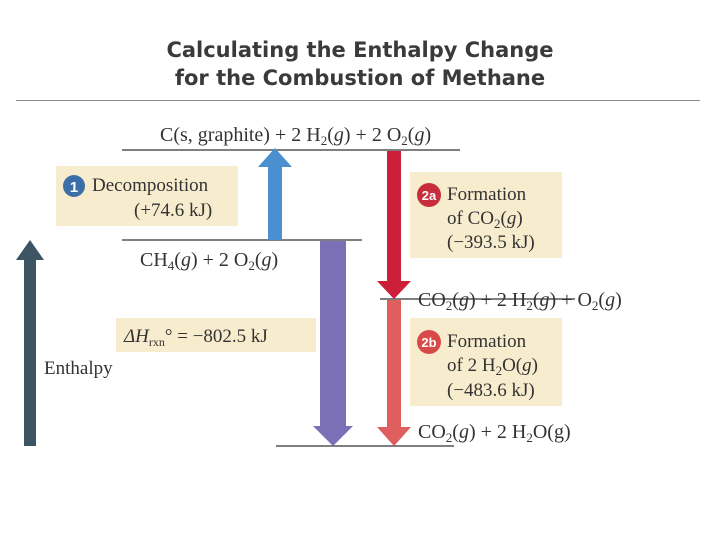 This screenshot has height=540, width=720. What do you see at coordinates (173, 210) in the screenshot?
I see `decomposition-value: (+74.6 kJ)` at bounding box center [173, 210].